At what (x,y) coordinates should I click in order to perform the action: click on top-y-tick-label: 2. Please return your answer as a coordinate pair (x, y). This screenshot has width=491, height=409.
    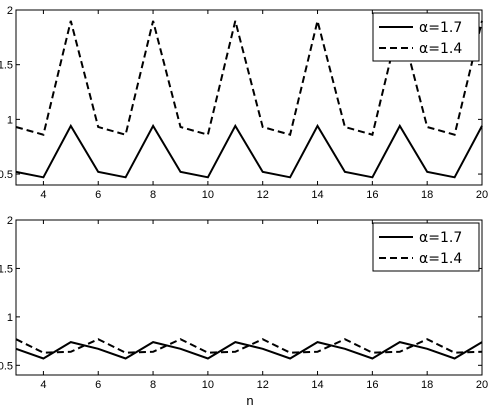
    Looking at the image, I should click on (10, 11).